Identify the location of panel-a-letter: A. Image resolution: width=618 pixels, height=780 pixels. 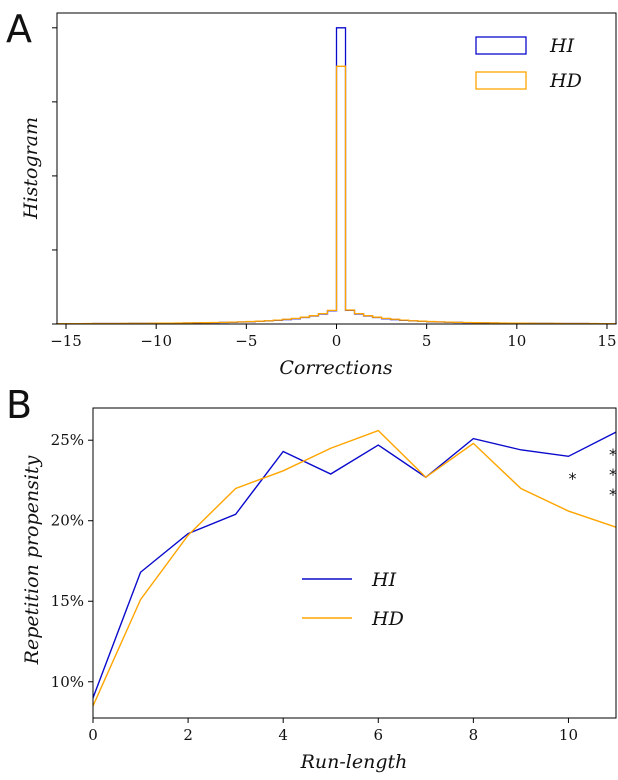
(19, 29).